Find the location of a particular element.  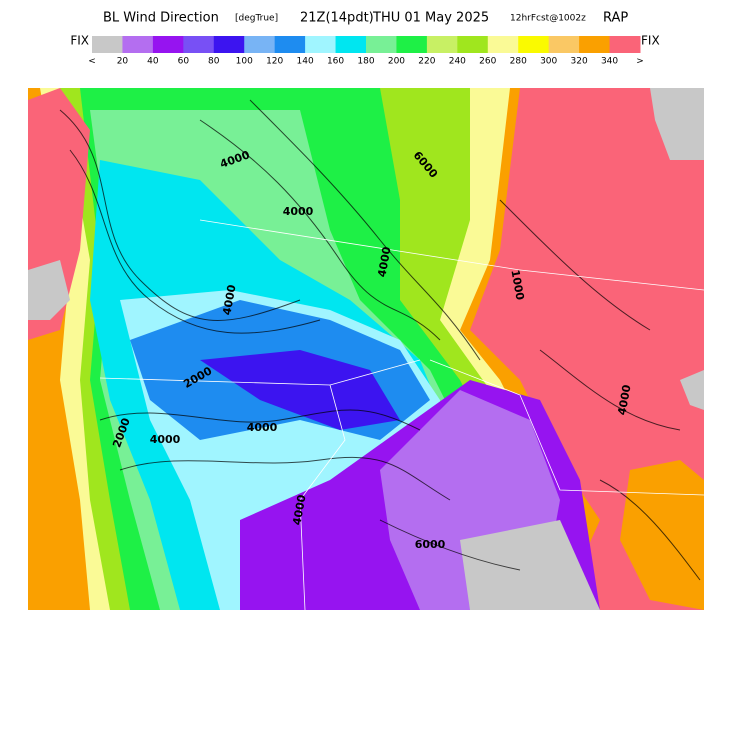

title-part: RAP is located at coordinates (615, 18).